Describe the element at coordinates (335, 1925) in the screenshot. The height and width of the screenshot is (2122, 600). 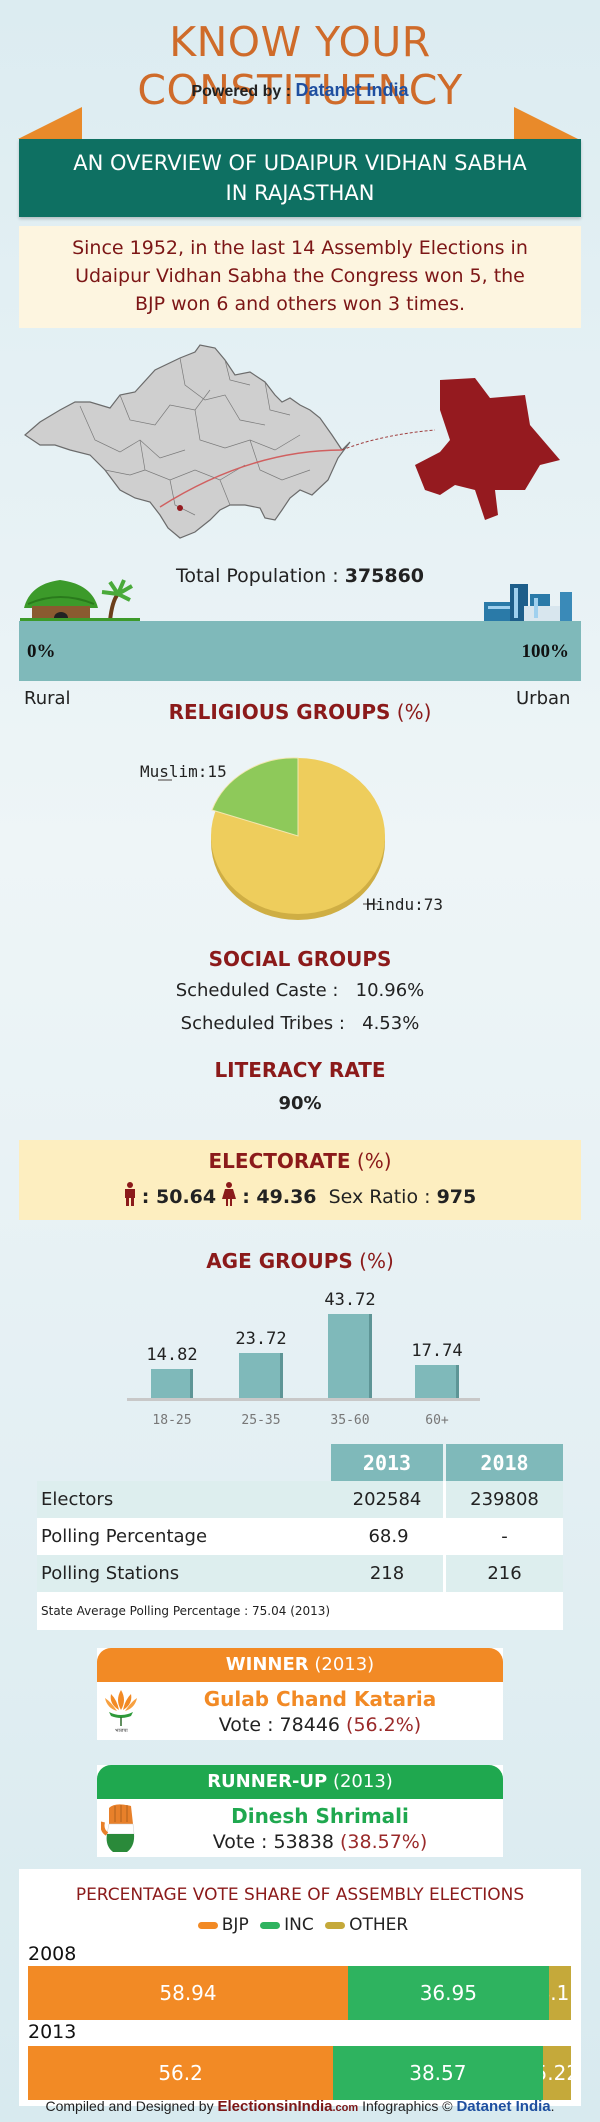
I see `legend-swatch-other` at that location.